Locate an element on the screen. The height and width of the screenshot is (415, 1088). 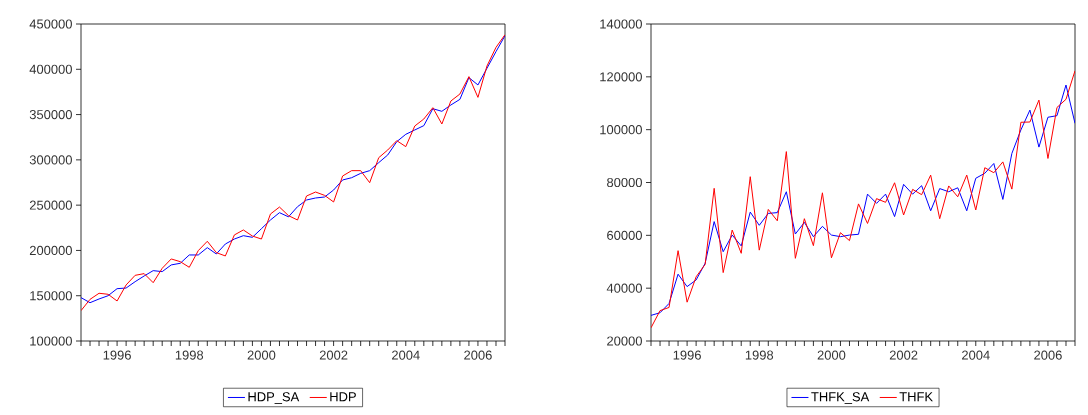
y-tick-label: 400000 is located at coordinates (50, 69).